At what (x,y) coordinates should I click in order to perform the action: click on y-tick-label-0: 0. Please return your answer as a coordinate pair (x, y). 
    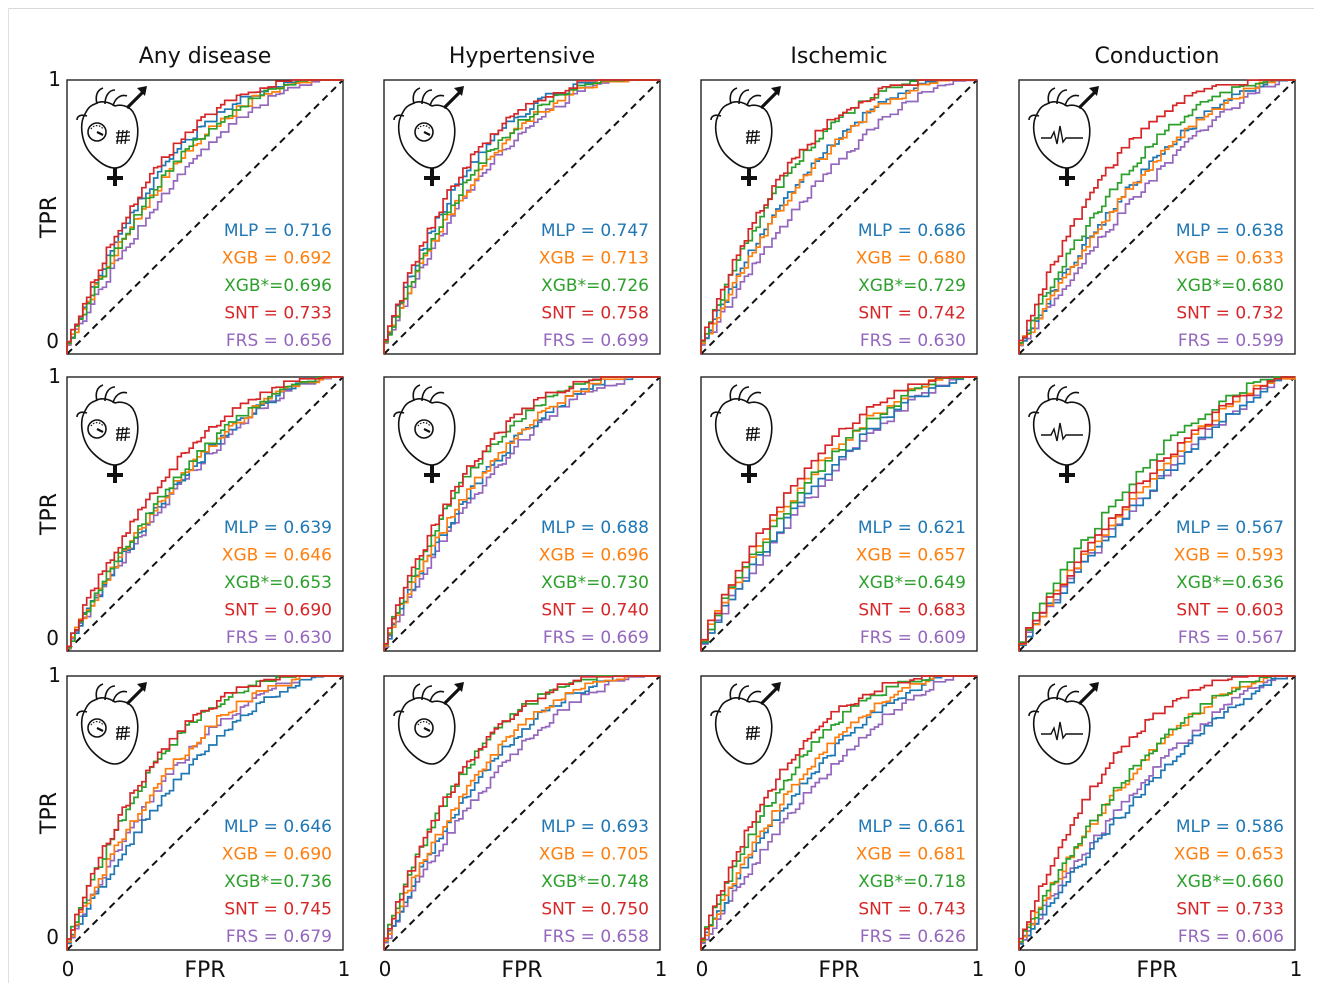
    Looking at the image, I should click on (52, 937).